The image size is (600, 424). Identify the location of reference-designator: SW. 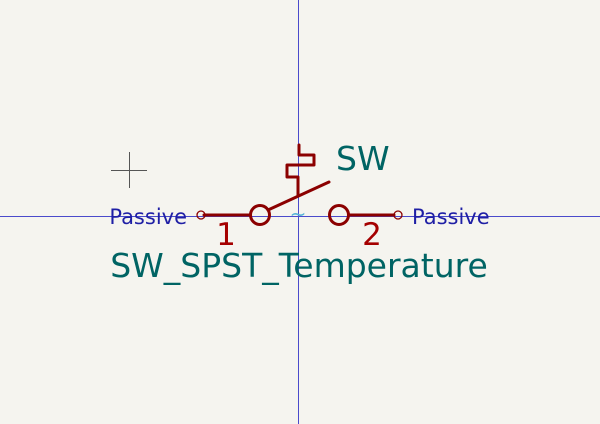
(363, 158).